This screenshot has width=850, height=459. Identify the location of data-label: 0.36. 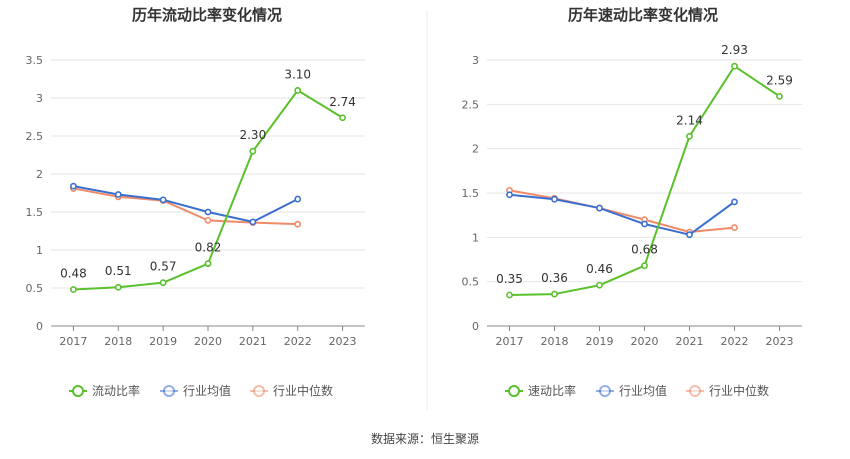
(554, 278).